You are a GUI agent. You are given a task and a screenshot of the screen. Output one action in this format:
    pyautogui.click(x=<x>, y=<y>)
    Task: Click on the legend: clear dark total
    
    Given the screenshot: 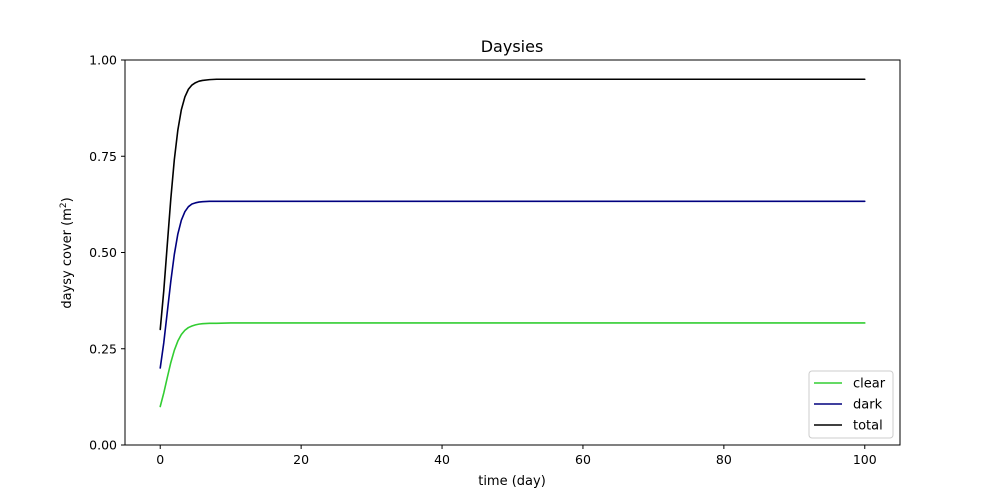 What is the action you would take?
    pyautogui.click(x=851, y=404)
    